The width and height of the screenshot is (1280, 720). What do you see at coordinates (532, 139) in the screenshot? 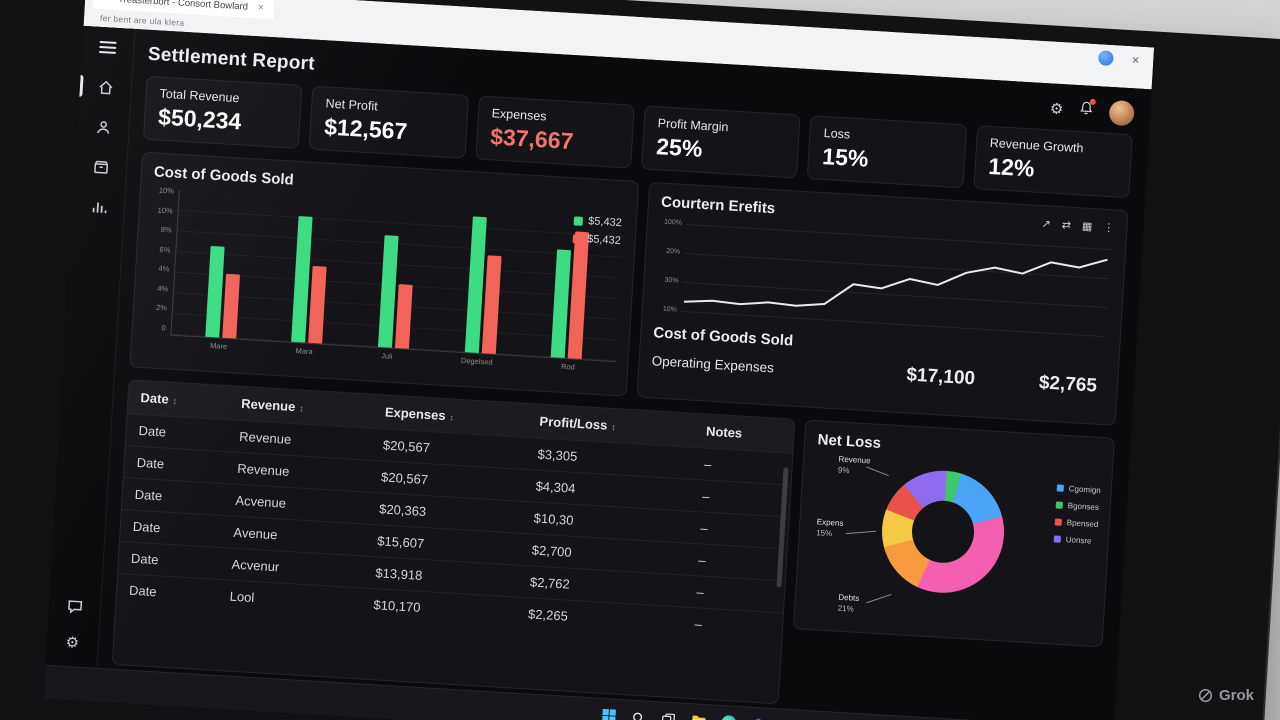
I see `kpi-value: $37,667` at bounding box center [532, 139].